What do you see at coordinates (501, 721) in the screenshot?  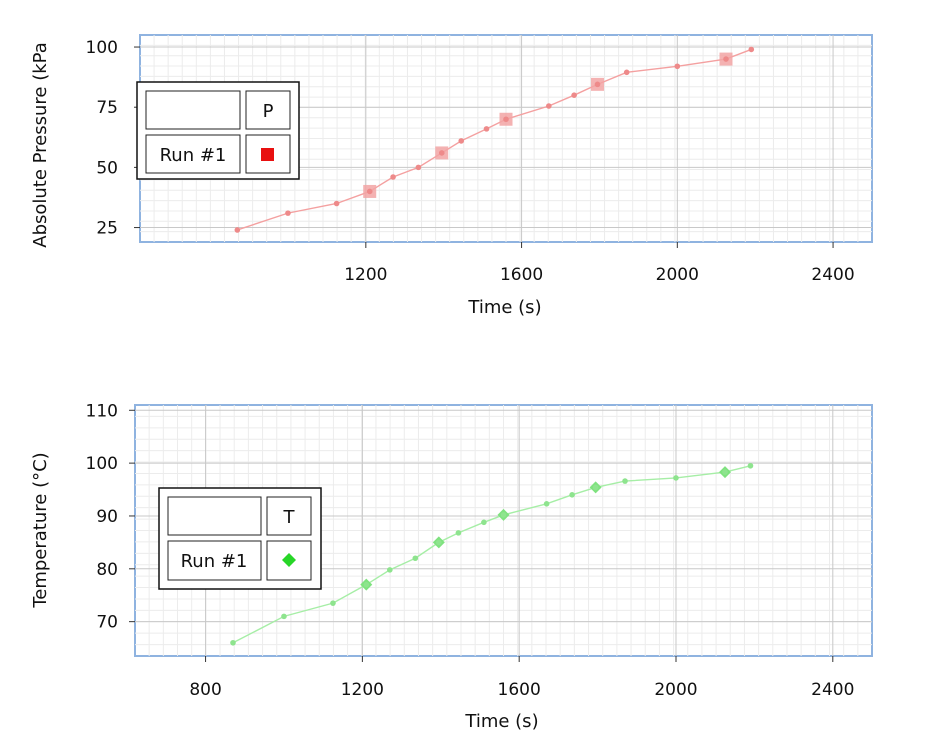 I see `temperature-x-axis-title: Time (s)` at bounding box center [501, 721].